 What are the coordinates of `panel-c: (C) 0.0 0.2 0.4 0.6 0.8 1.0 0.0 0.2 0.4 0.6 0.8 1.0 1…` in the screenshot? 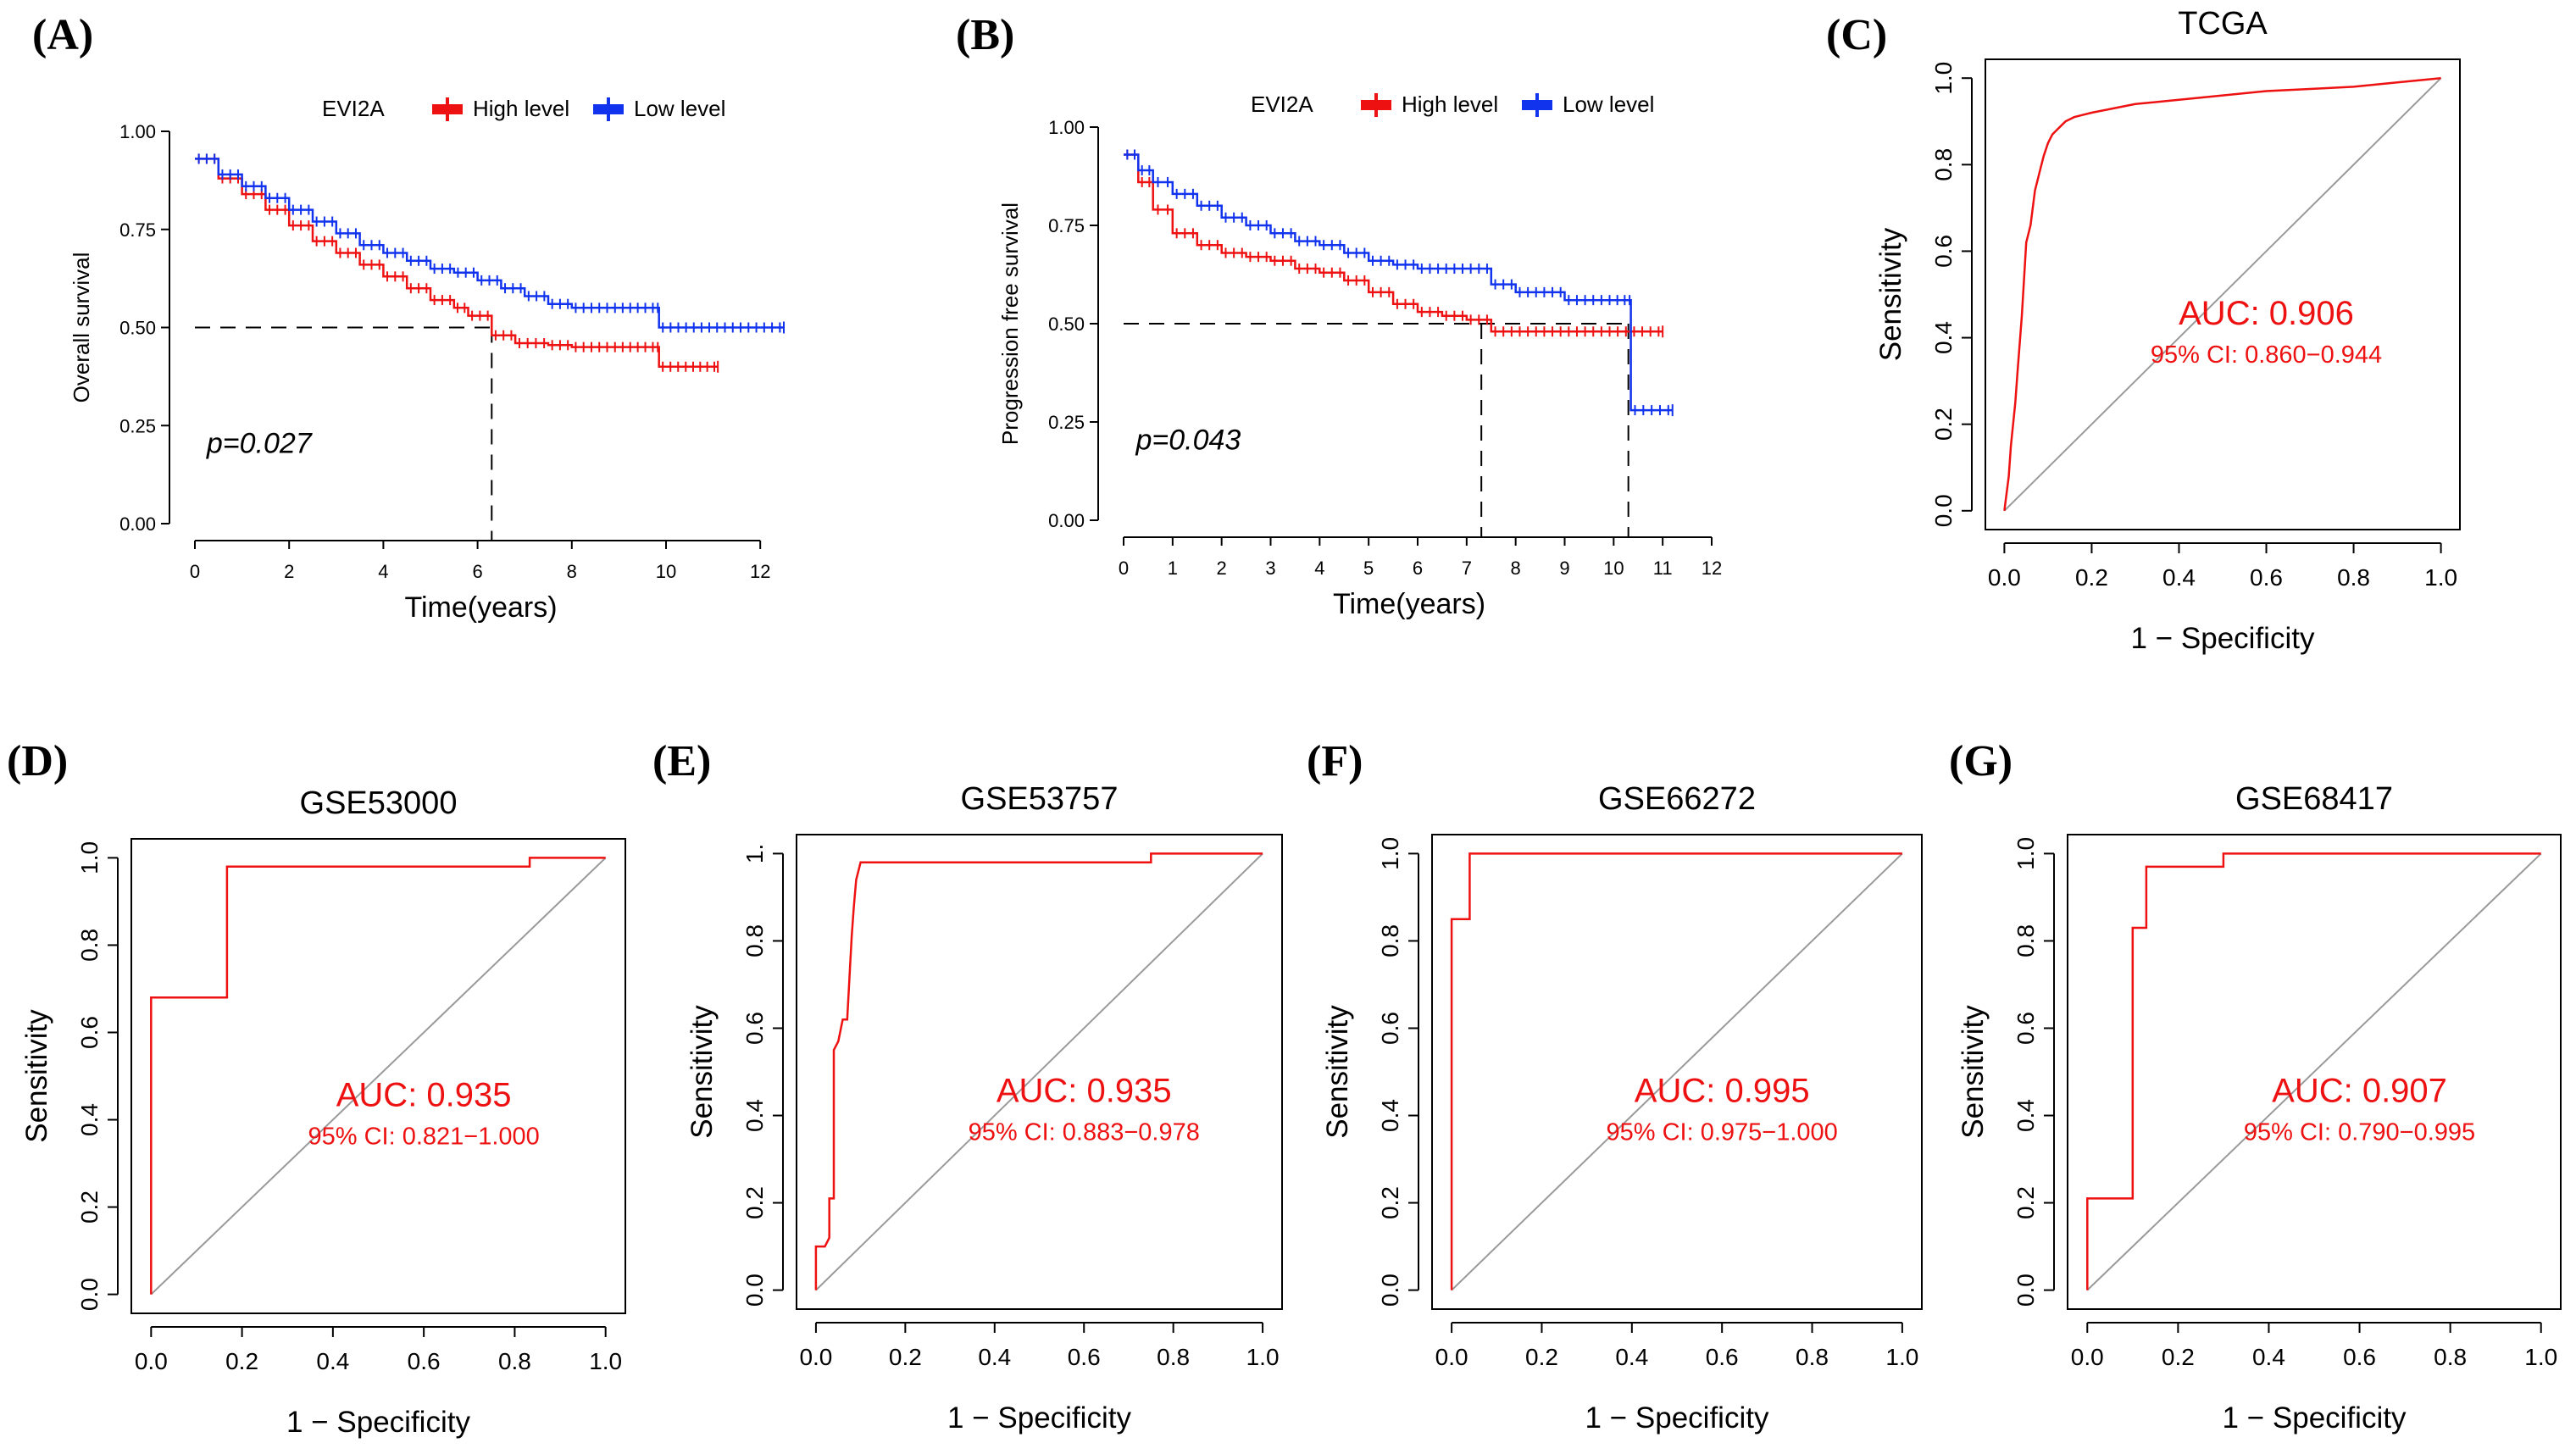 It's located at (2143, 330).